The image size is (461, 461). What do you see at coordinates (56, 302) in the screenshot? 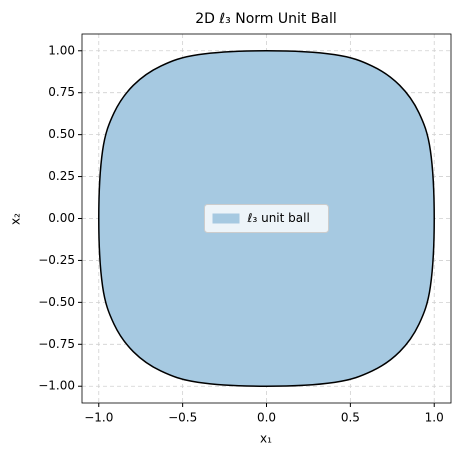
I see `y-tick-label: −0.50` at bounding box center [56, 302].